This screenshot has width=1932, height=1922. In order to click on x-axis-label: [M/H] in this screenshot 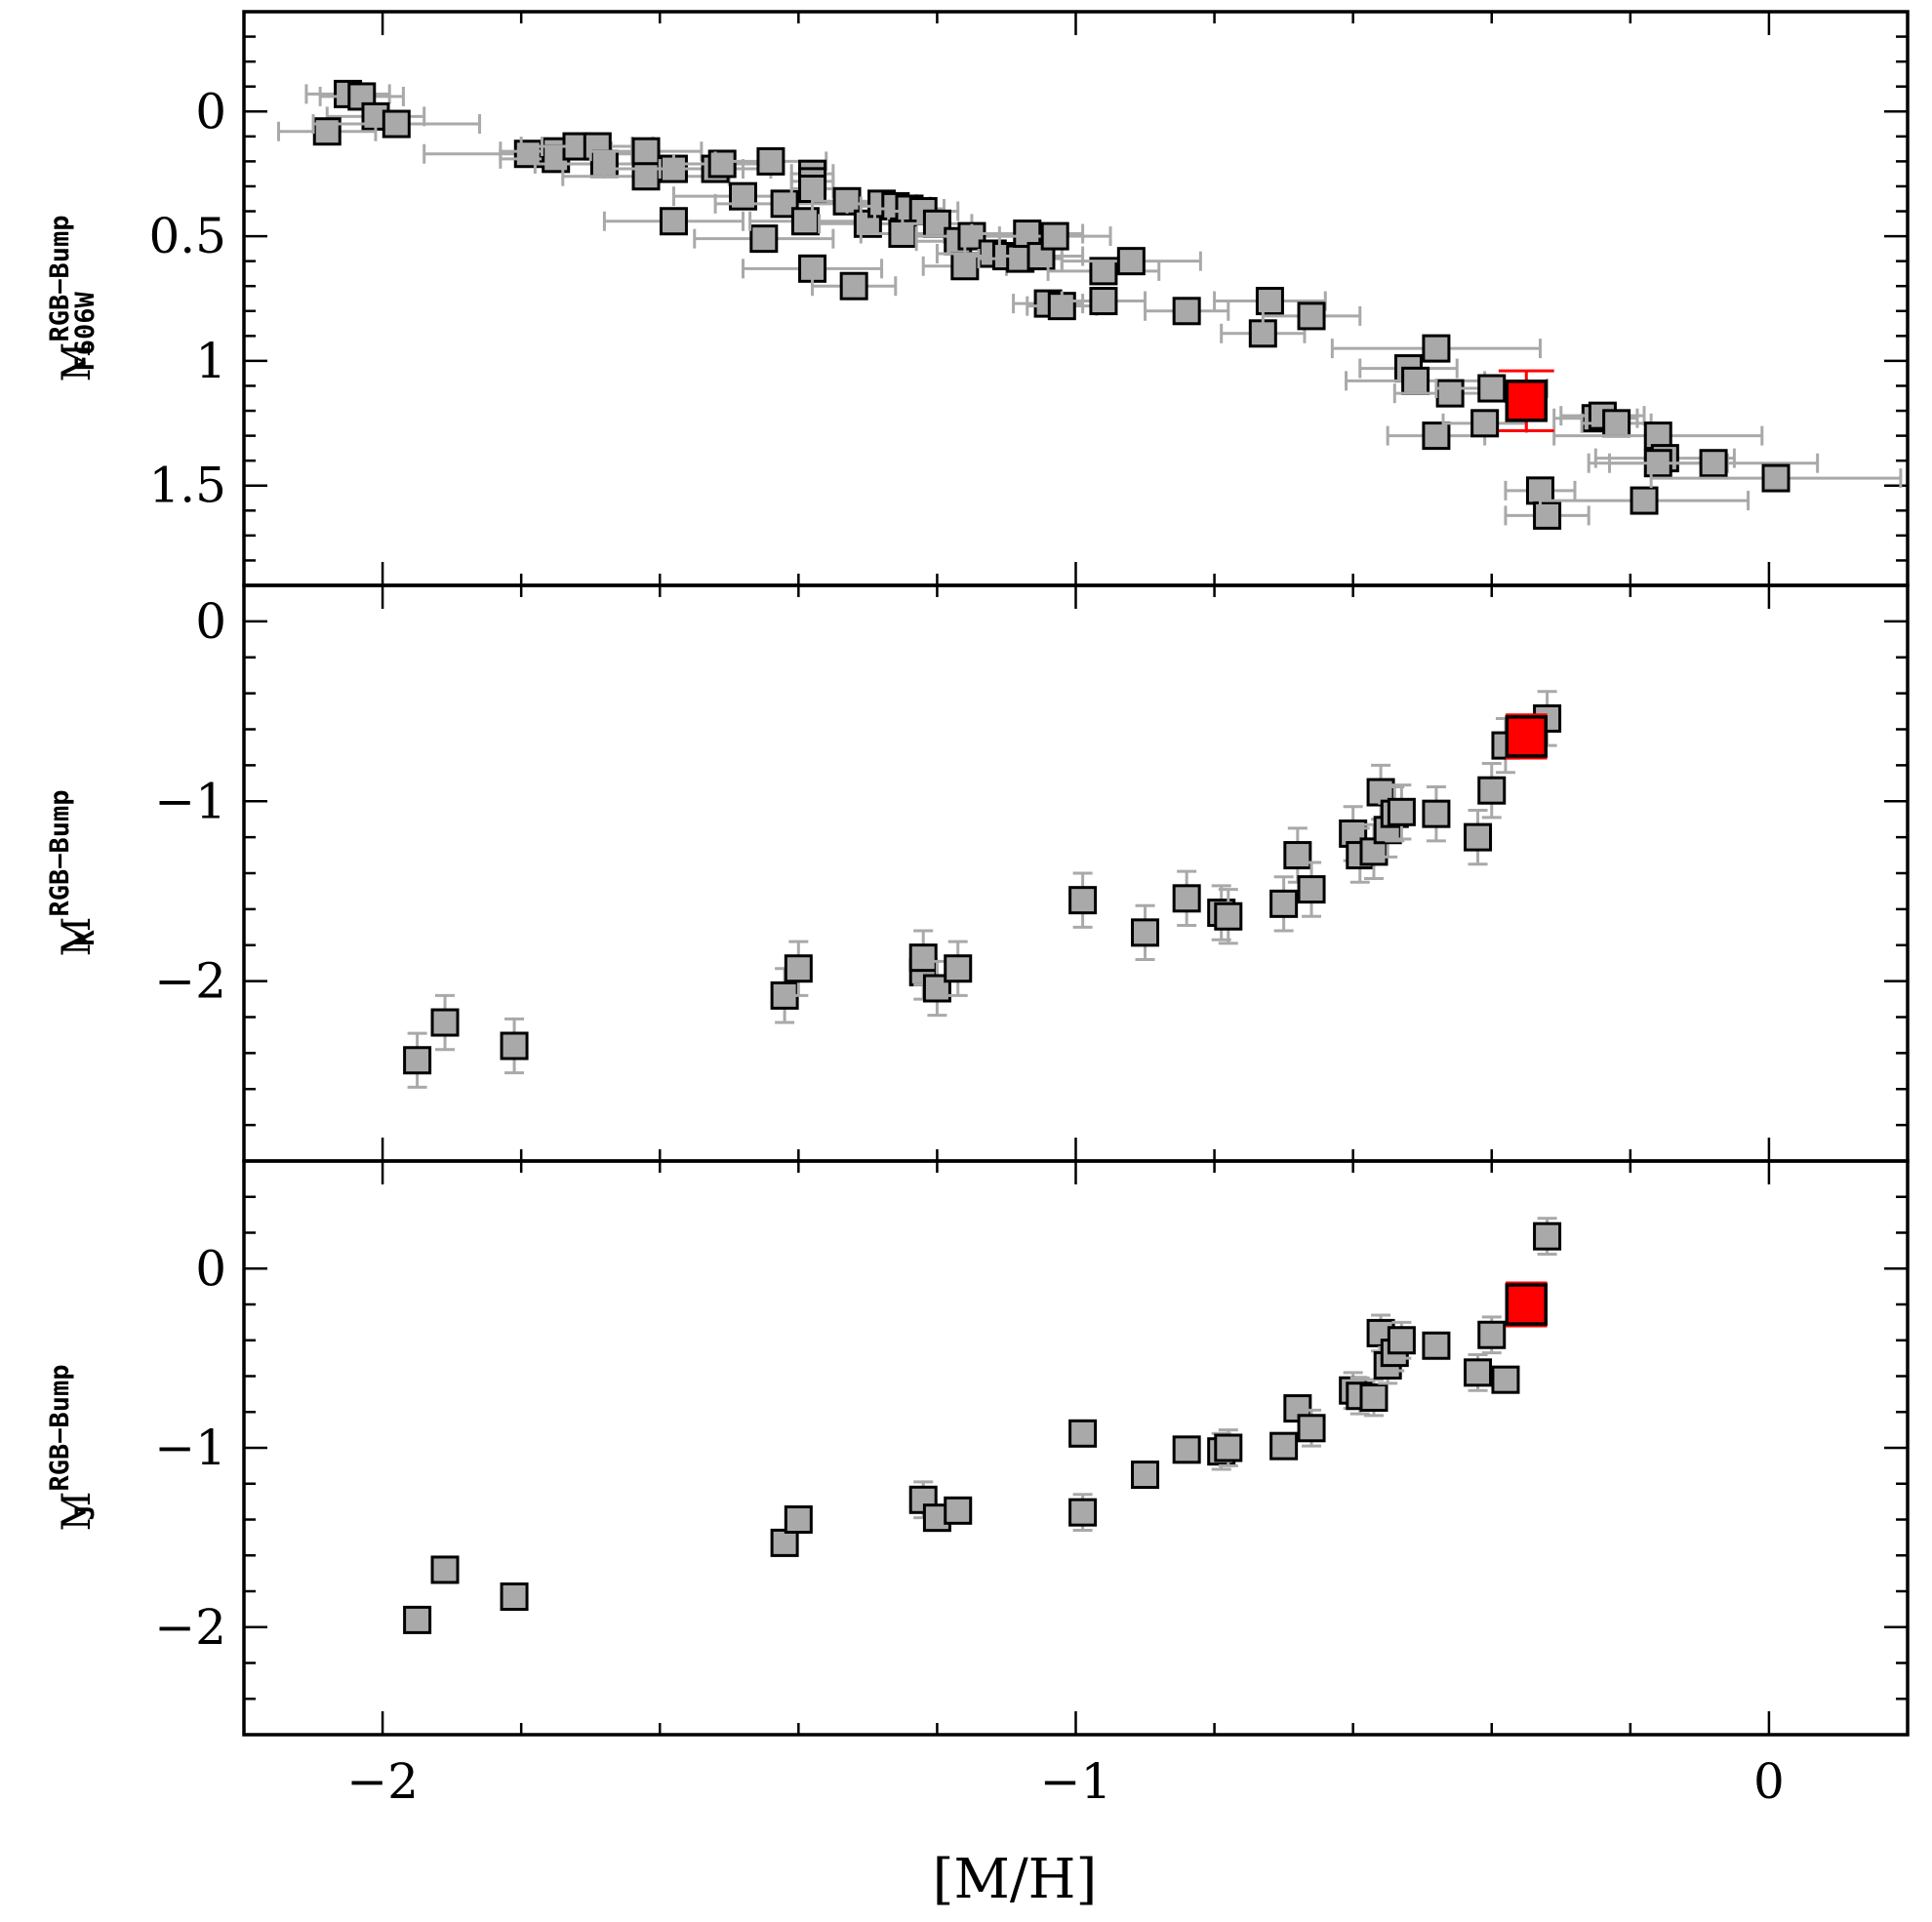, I will do `click(1015, 1879)`.